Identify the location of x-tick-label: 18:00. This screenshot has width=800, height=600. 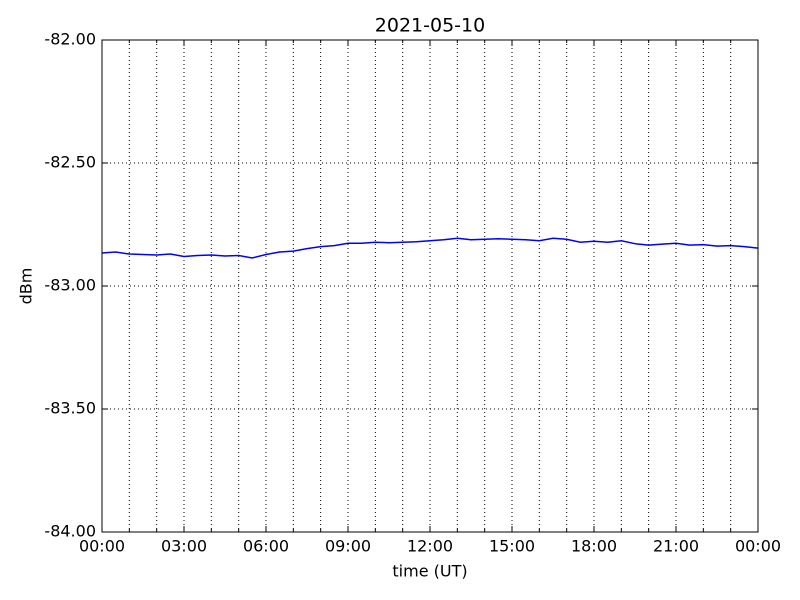
(594, 546).